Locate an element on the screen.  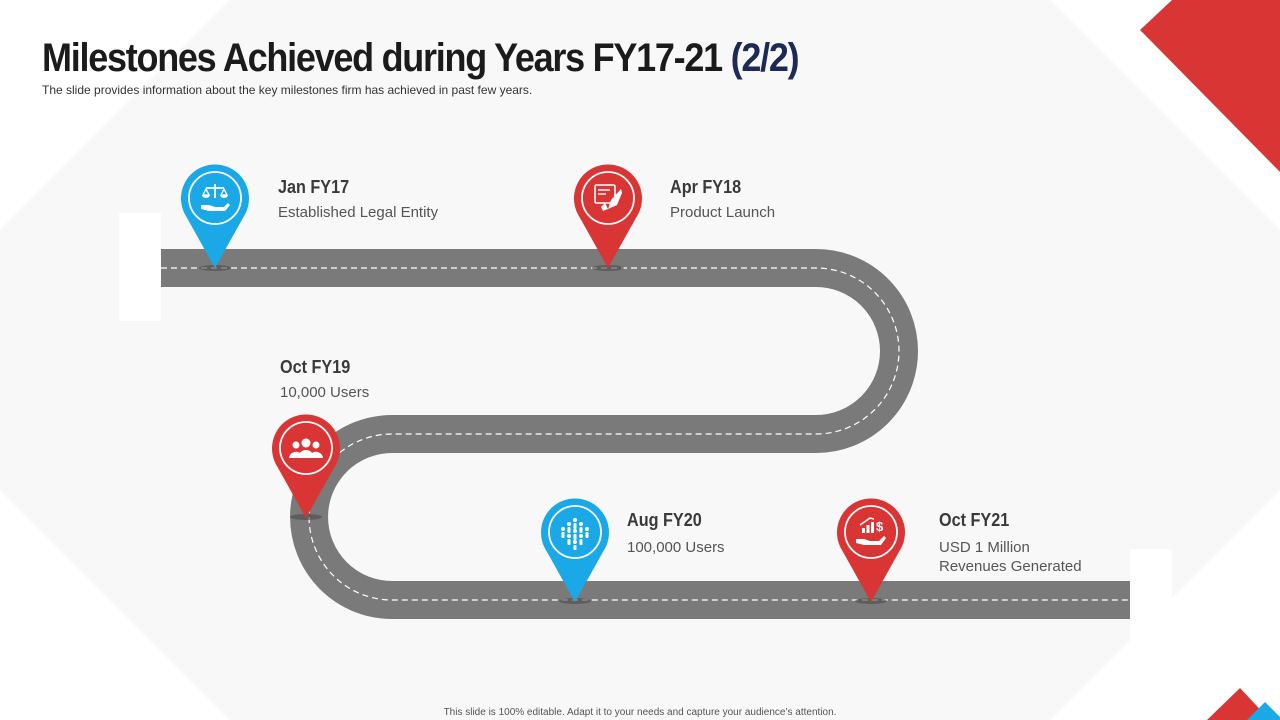
rocket-launch-icon is located at coordinates (608, 198).